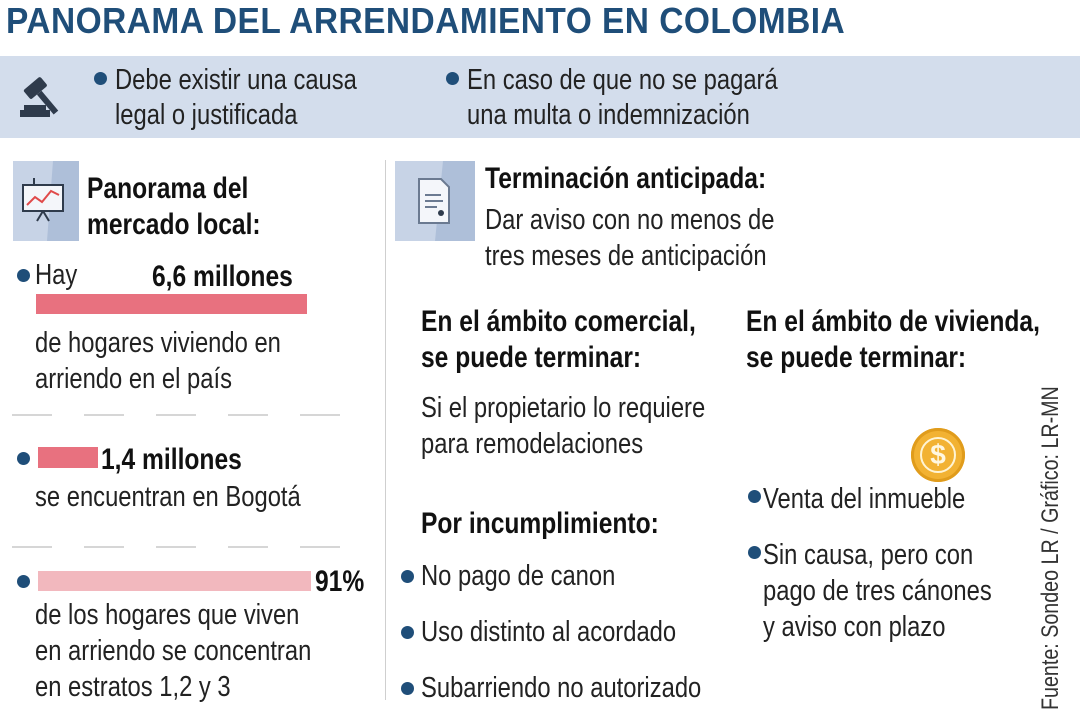 The width and height of the screenshot is (1080, 720). What do you see at coordinates (1050, 548) in the screenshot?
I see `source-text: Fuente: Sondeo LR / Gráfico: LR-MN` at bounding box center [1050, 548].